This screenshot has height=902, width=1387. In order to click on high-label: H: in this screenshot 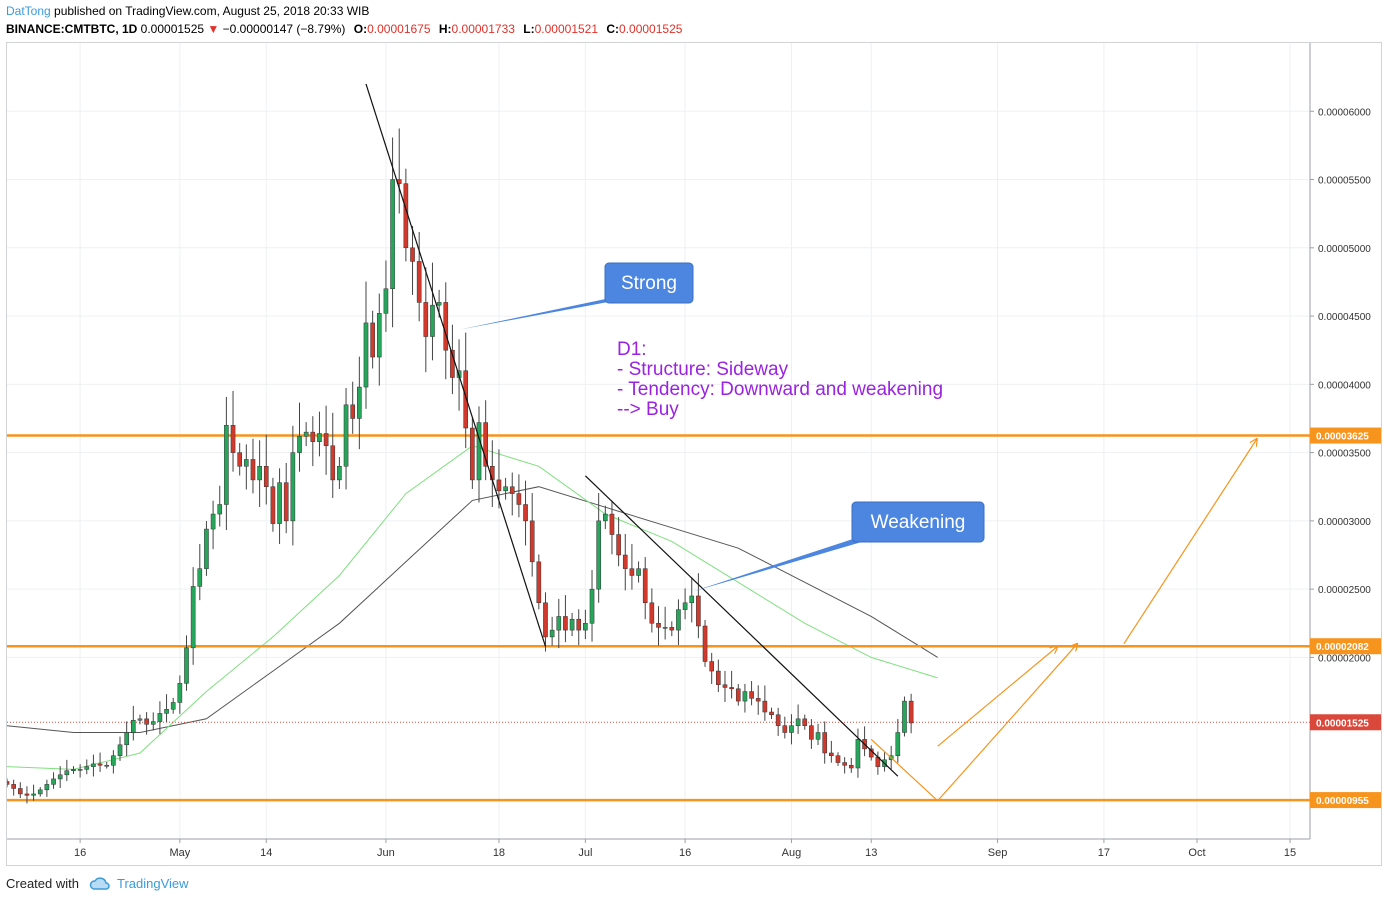, I will do `click(445, 29)`.